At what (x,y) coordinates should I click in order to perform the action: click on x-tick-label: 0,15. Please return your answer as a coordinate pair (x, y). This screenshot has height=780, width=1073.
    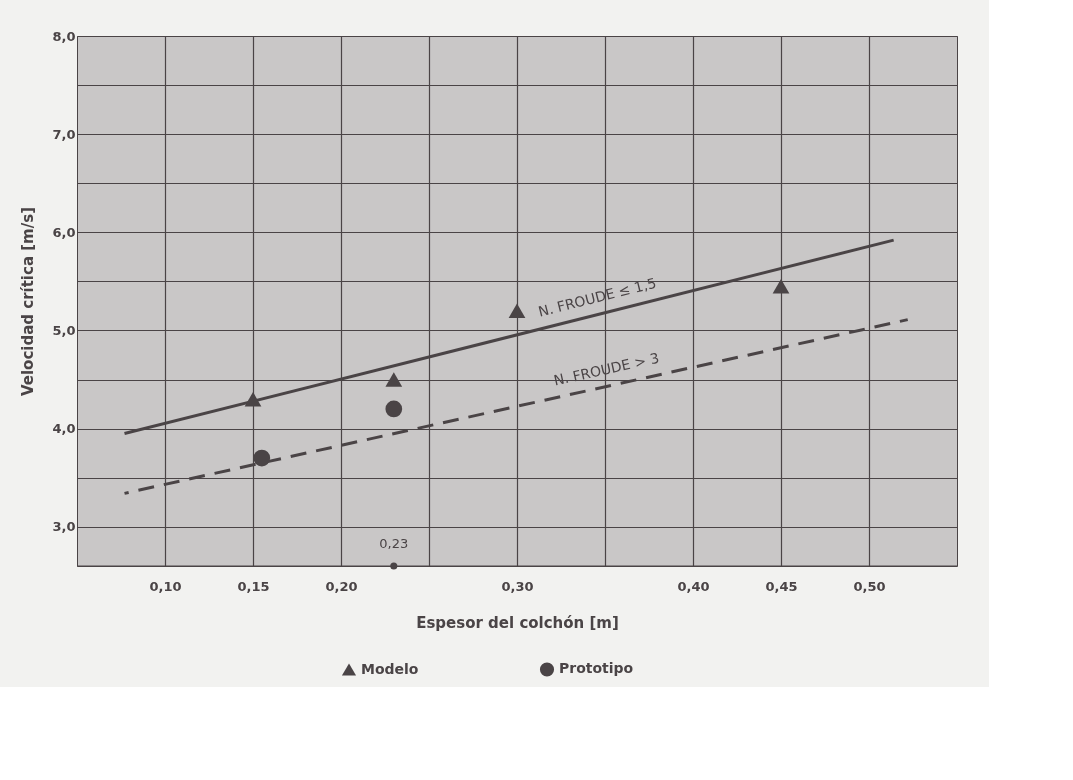
    Looking at the image, I should click on (253, 586).